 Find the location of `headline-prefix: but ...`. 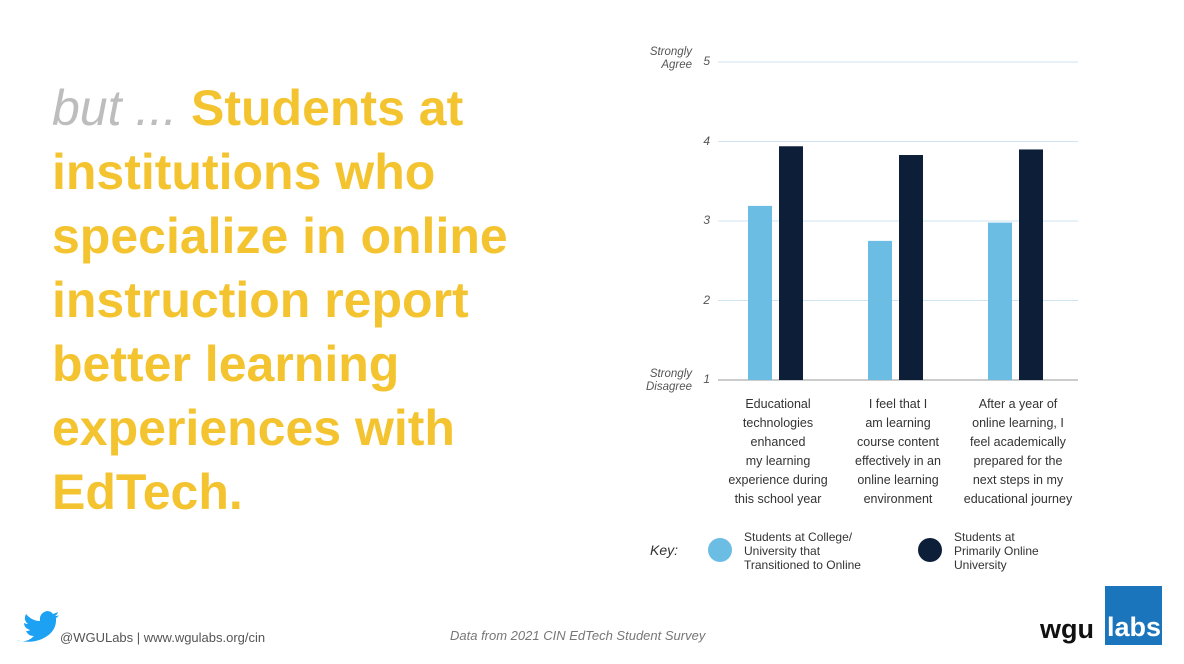

headline-prefix: but ... is located at coordinates (115, 108).